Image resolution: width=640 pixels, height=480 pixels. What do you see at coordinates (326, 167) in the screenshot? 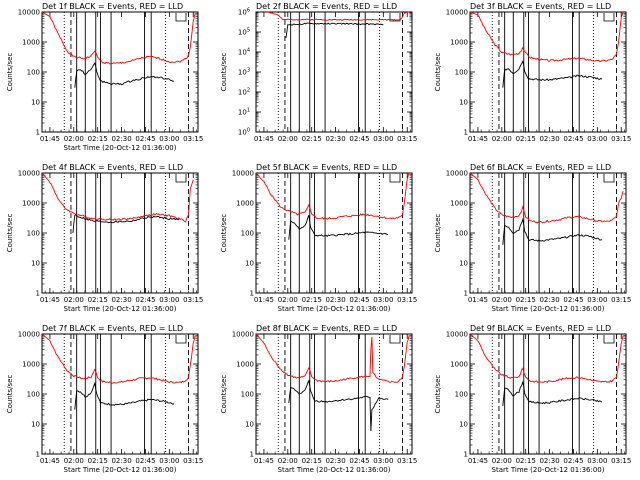
I see `chart-title: Det 5f BLACK = Events, RED = LLD` at bounding box center [326, 167].